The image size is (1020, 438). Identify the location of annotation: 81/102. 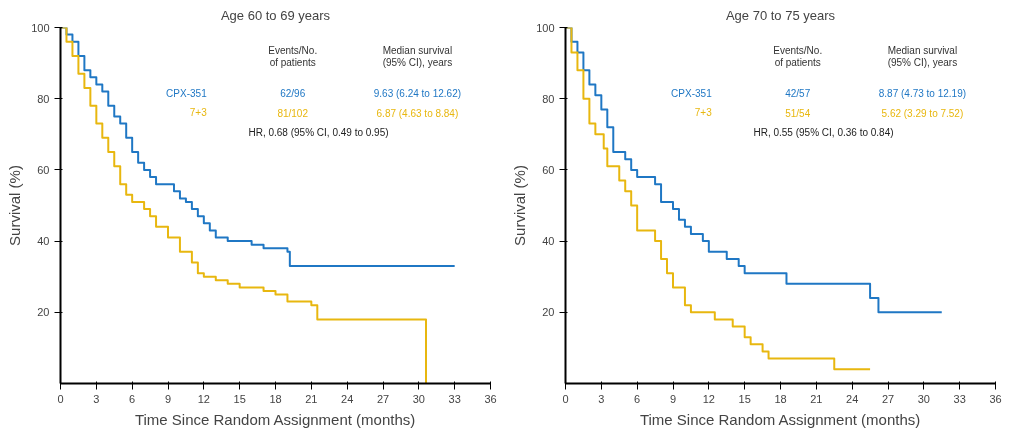
(293, 113).